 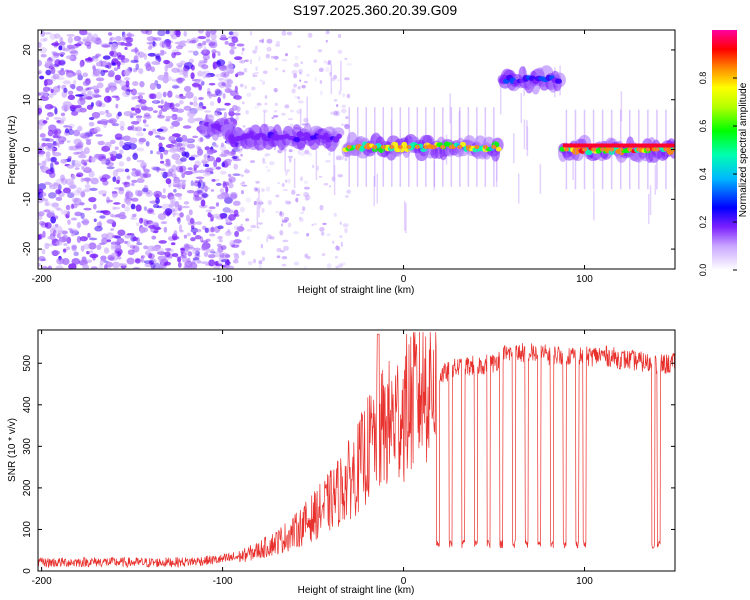 I want to click on top-xtick-label: 0, so click(x=404, y=279).